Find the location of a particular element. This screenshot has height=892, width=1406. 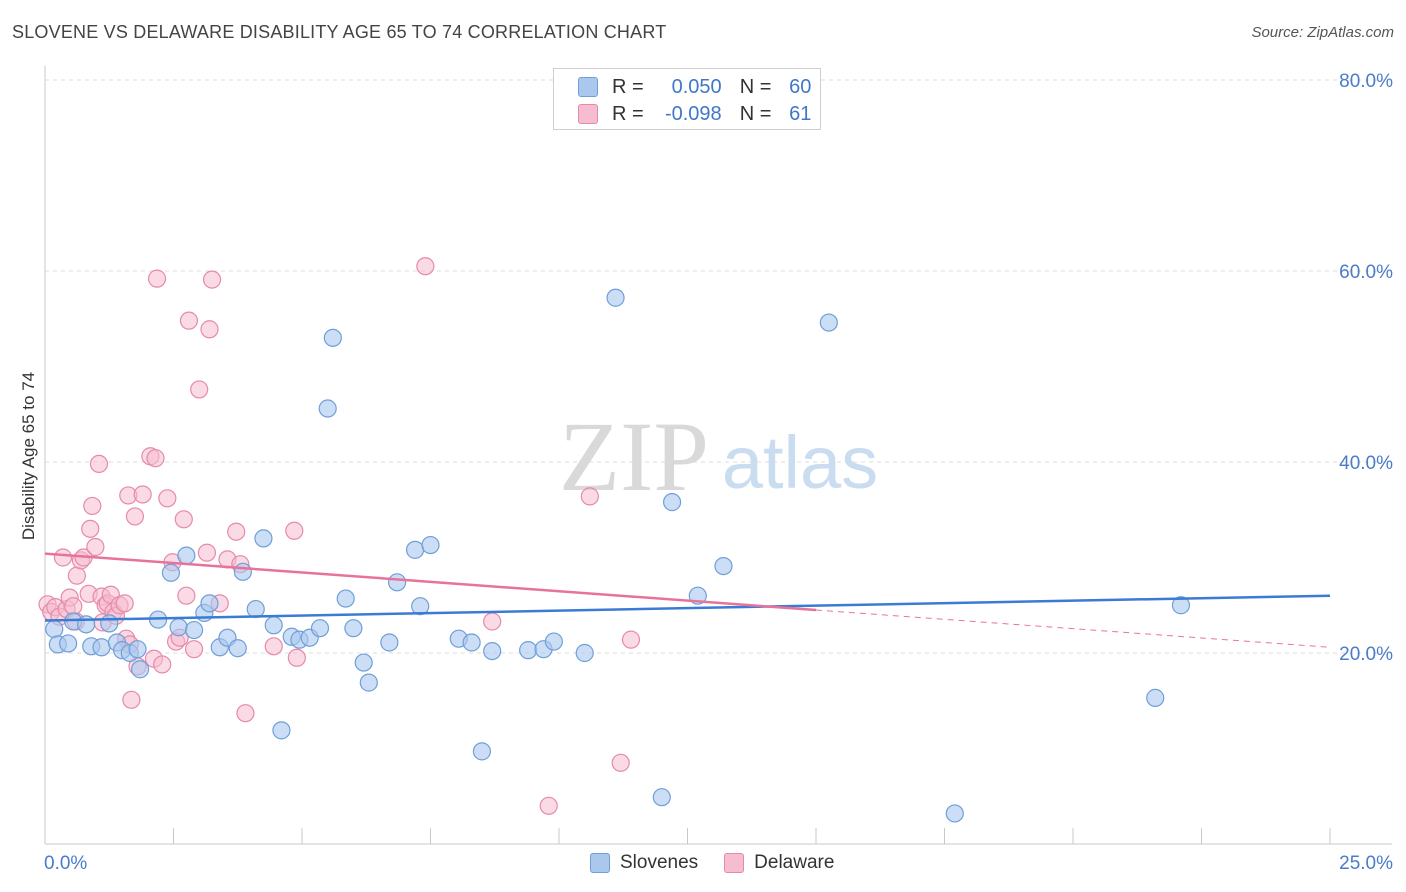

watermark-atlas: atlas is located at coordinates (800, 462).